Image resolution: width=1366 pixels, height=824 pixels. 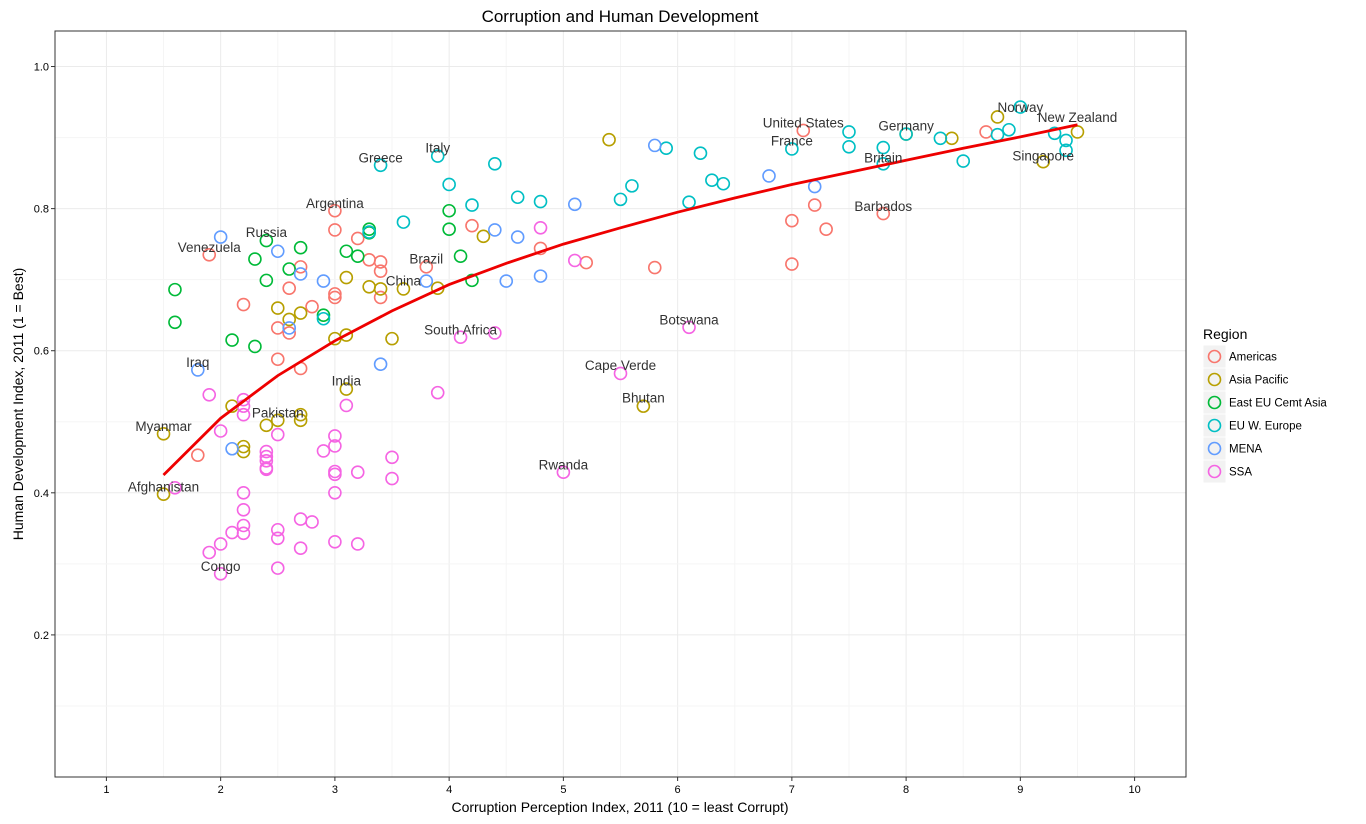 What do you see at coordinates (437, 148) in the screenshot?
I see `country-label: Italy` at bounding box center [437, 148].